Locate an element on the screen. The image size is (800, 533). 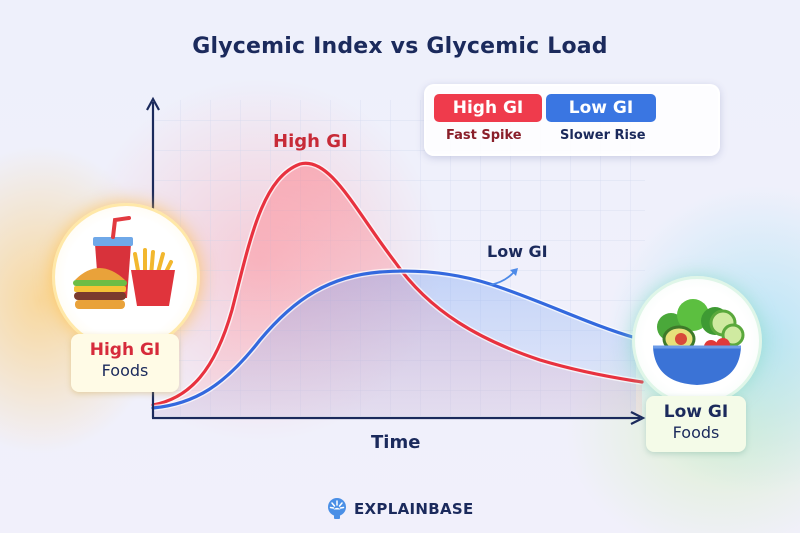
brand-logo: EXPLAINBASE is located at coordinates (400, 509).